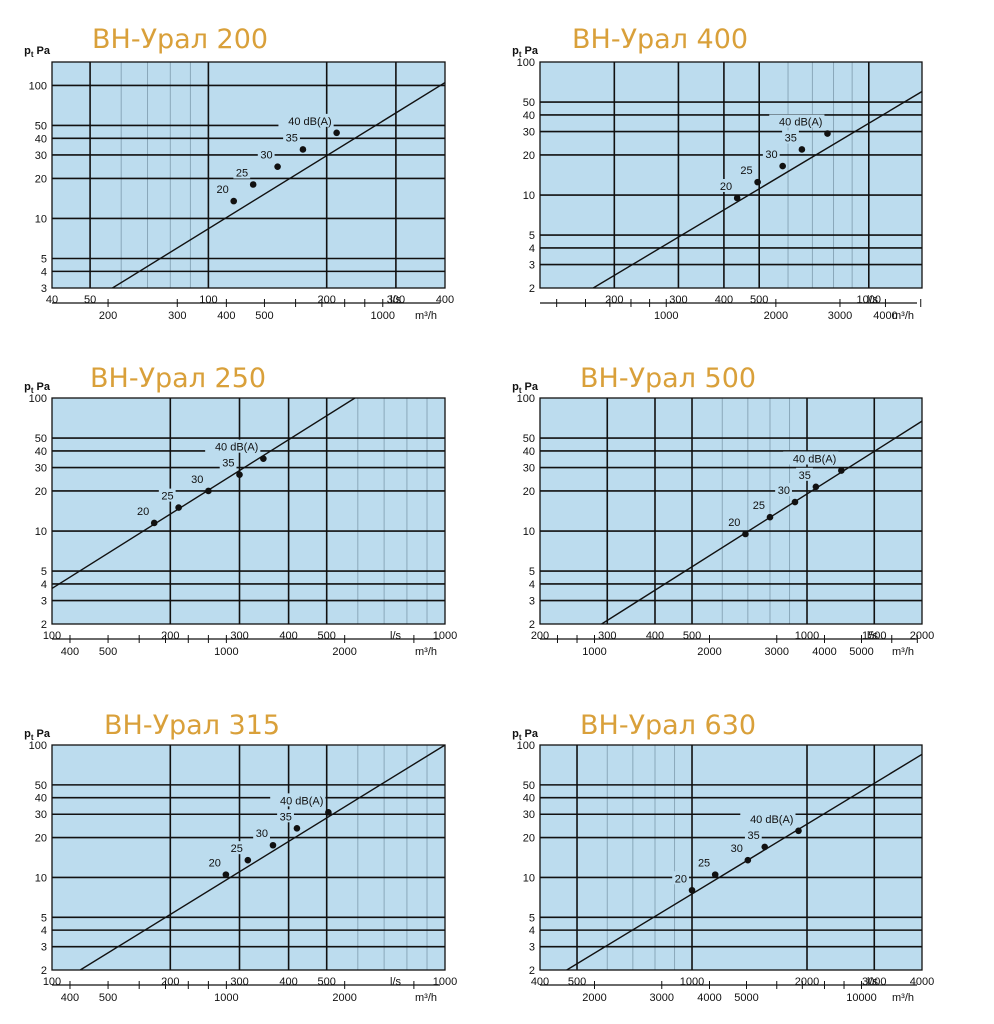 The height and width of the screenshot is (1024, 994). What do you see at coordinates (861, 652) in the screenshot?
I see `m3h-tick-label: 5000` at bounding box center [861, 652].